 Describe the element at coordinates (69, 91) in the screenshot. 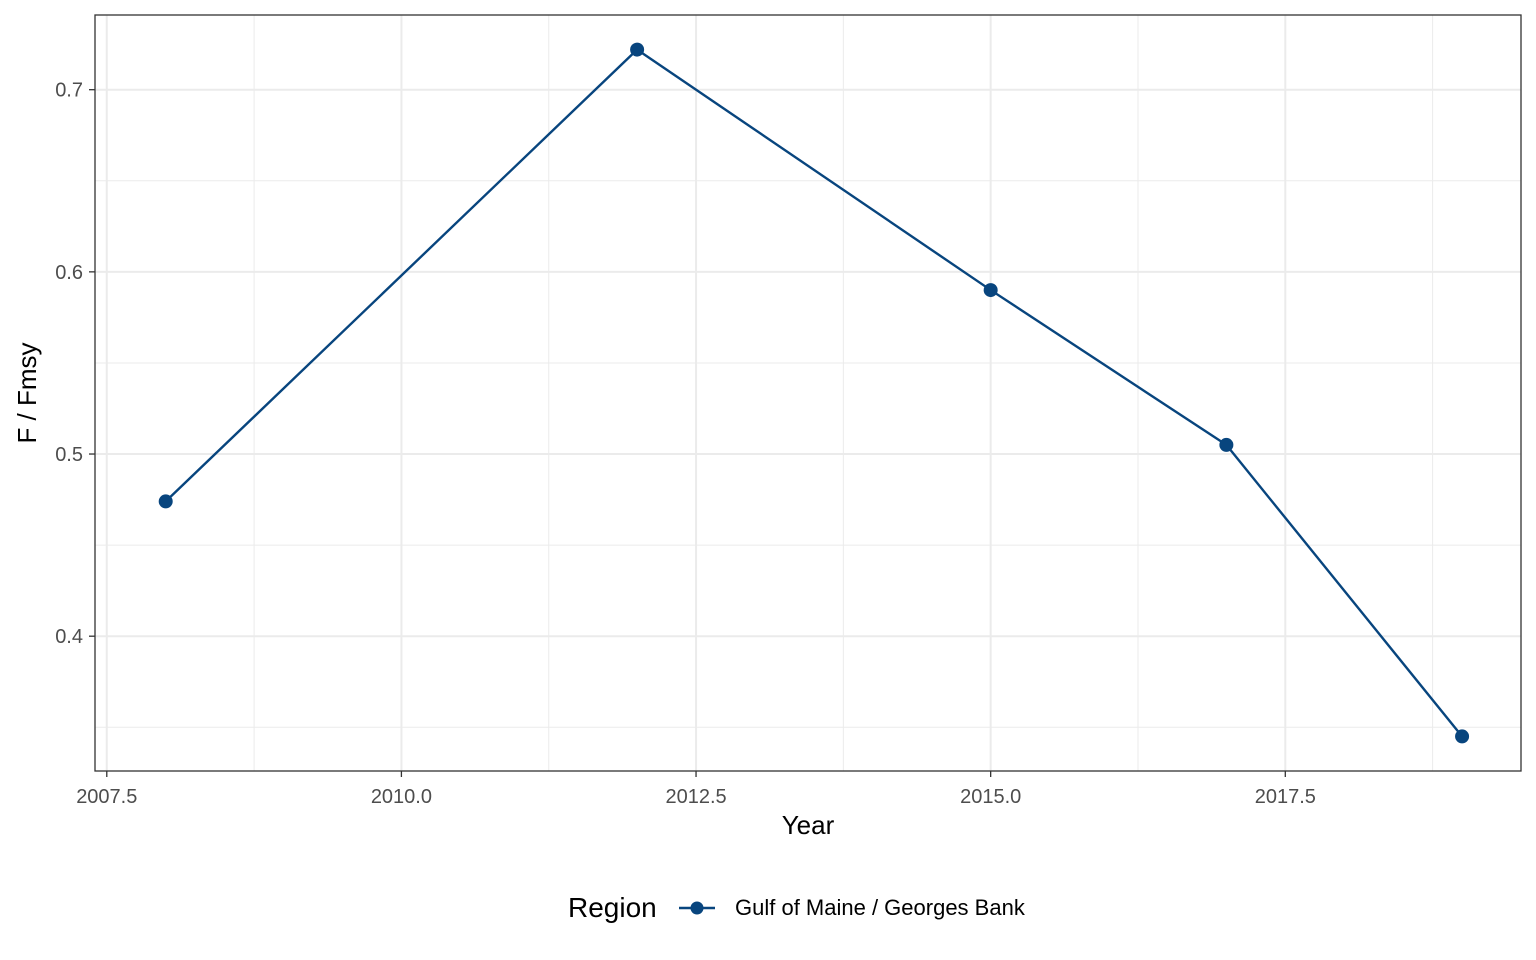

I see `y-tick-label: 0.7` at that location.